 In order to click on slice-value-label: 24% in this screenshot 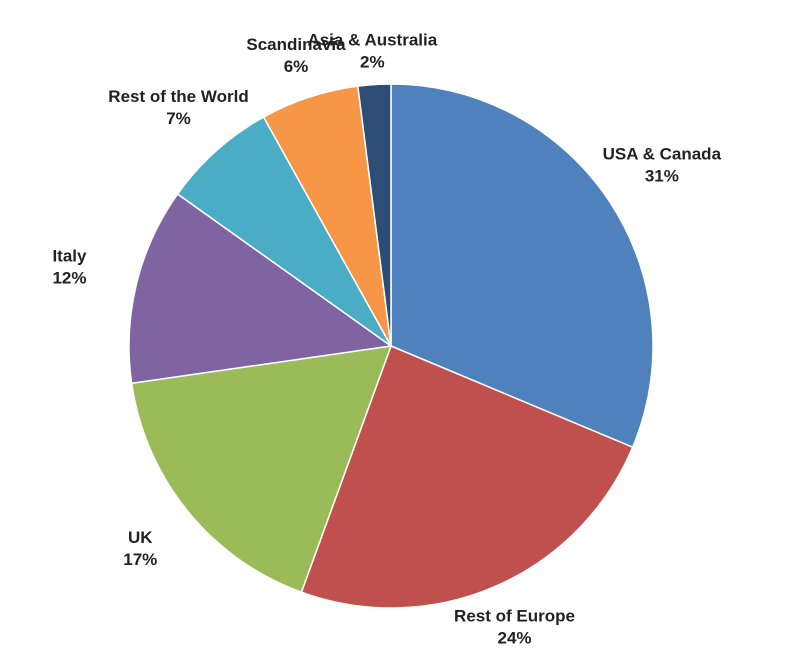, I will do `click(514, 638)`.